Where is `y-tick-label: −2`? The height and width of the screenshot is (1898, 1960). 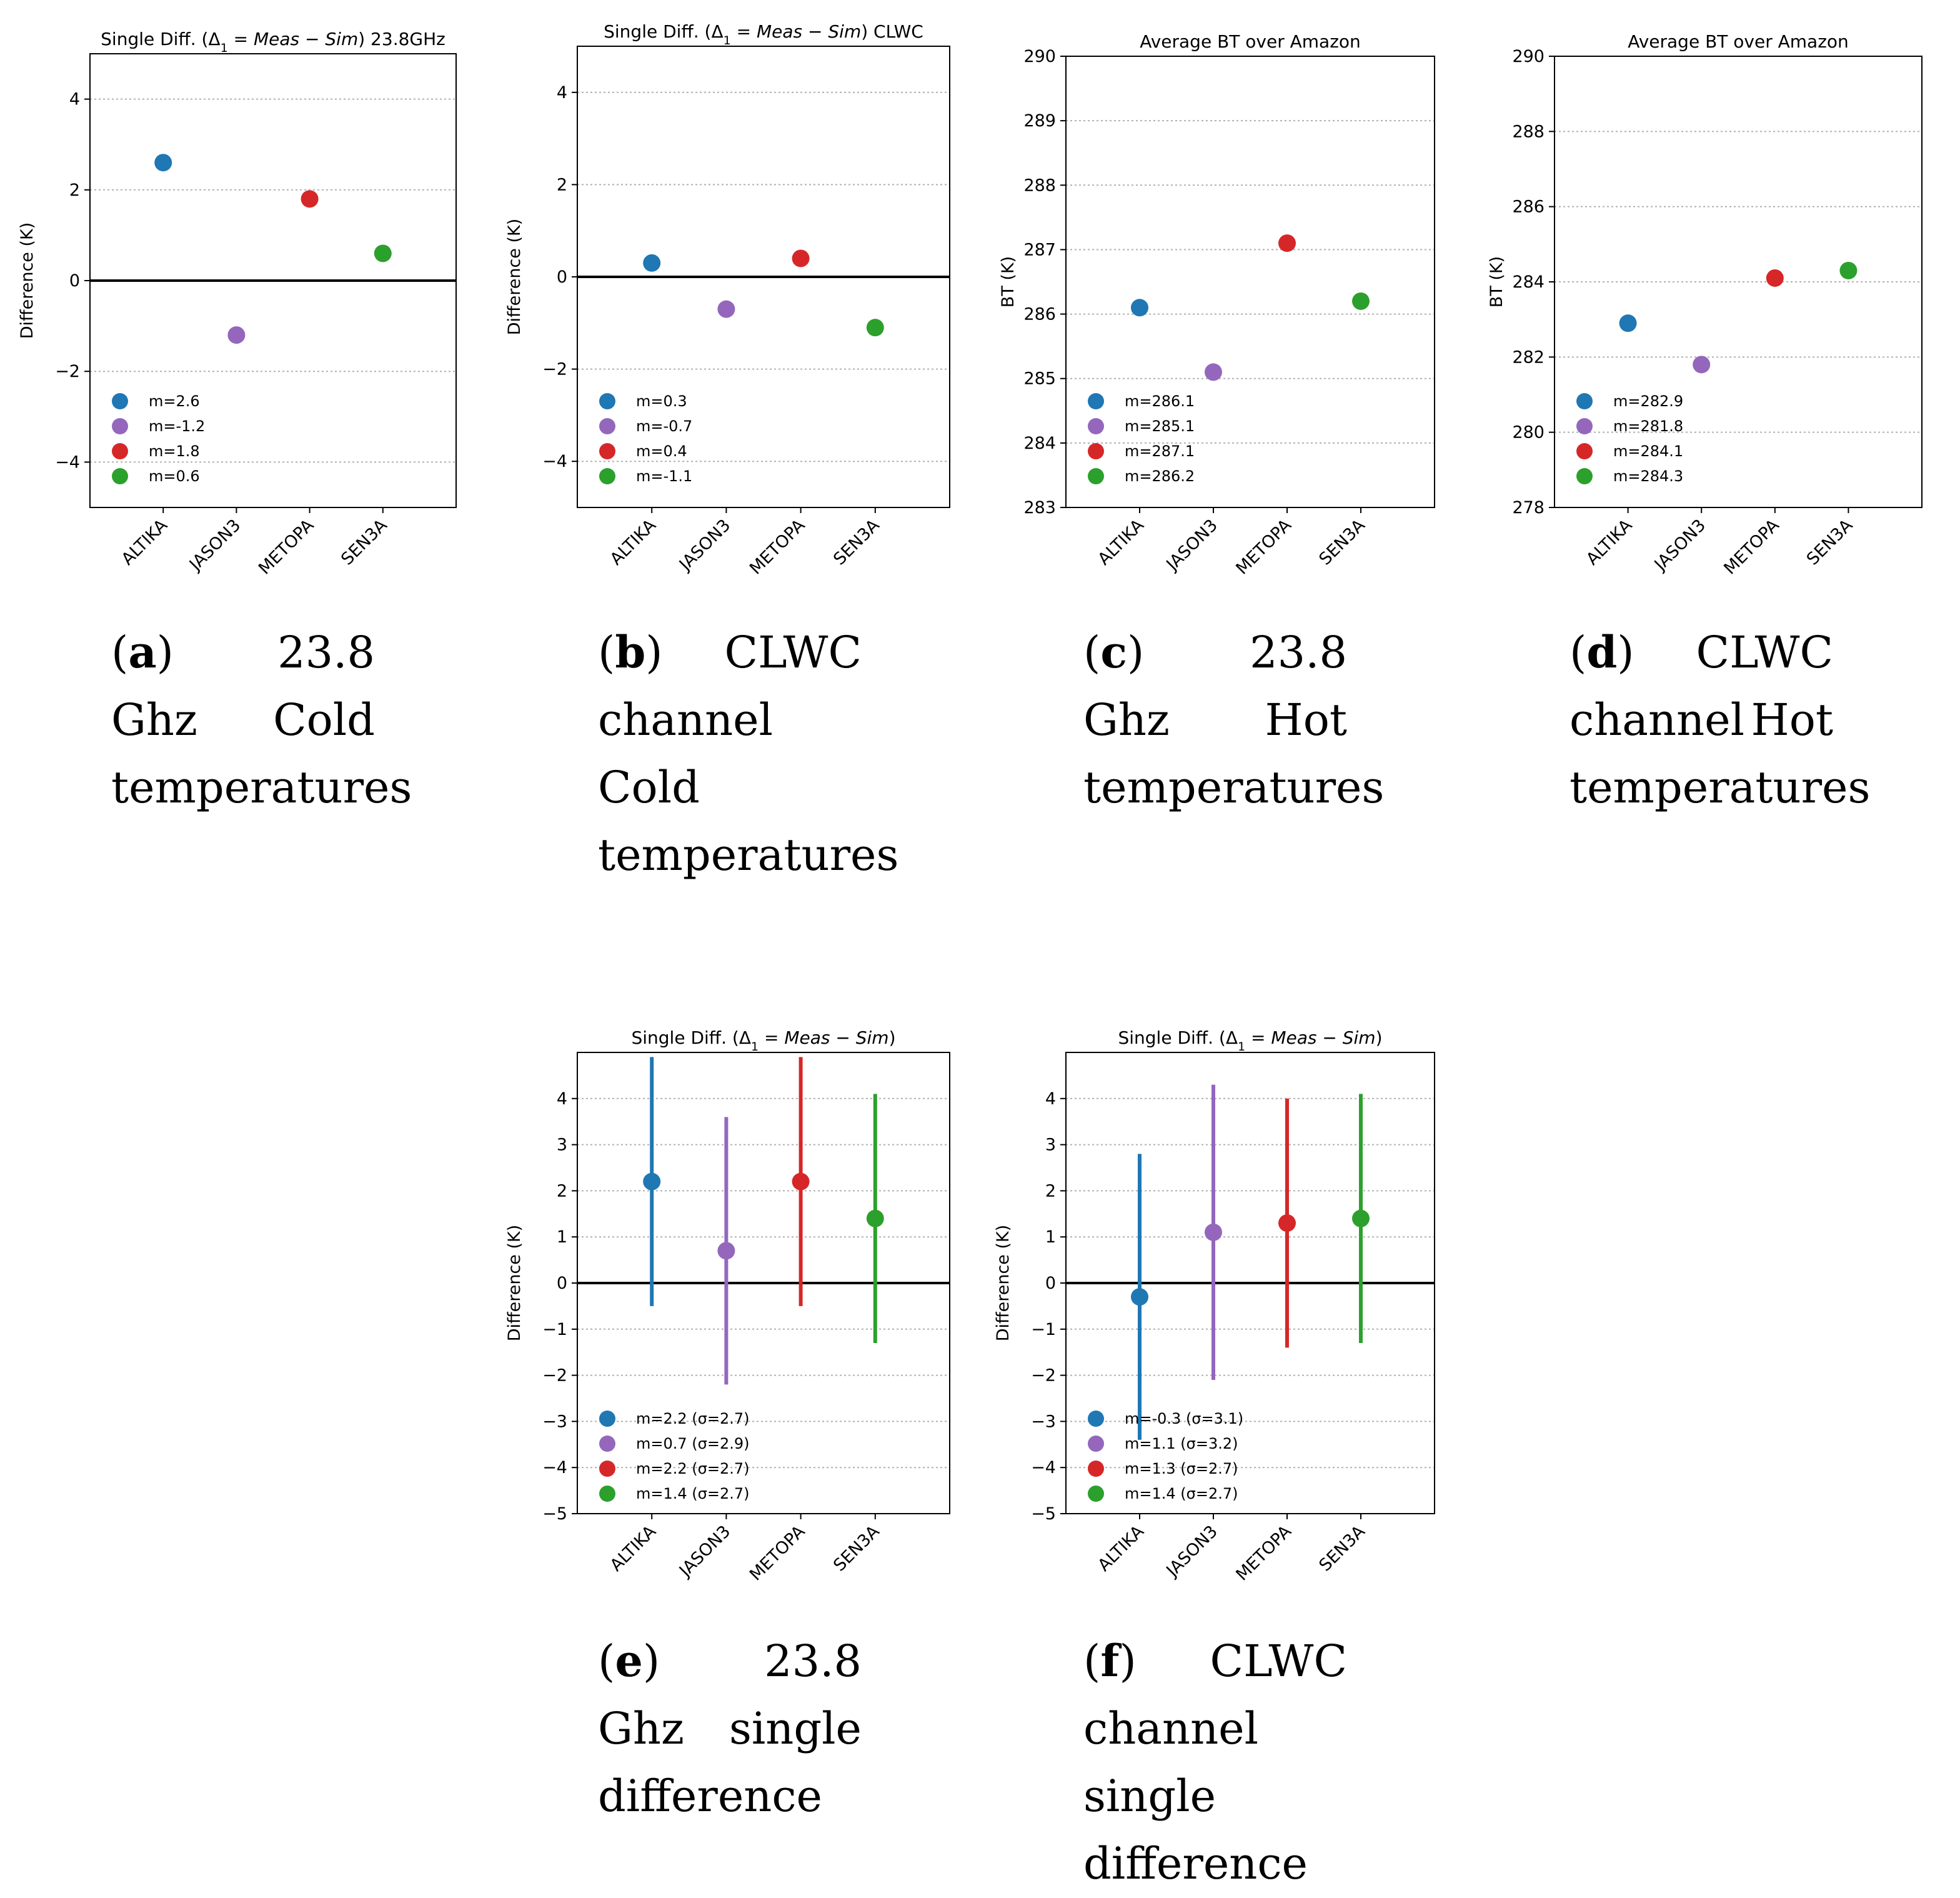 y-tick-label: −2 is located at coordinates (554, 369).